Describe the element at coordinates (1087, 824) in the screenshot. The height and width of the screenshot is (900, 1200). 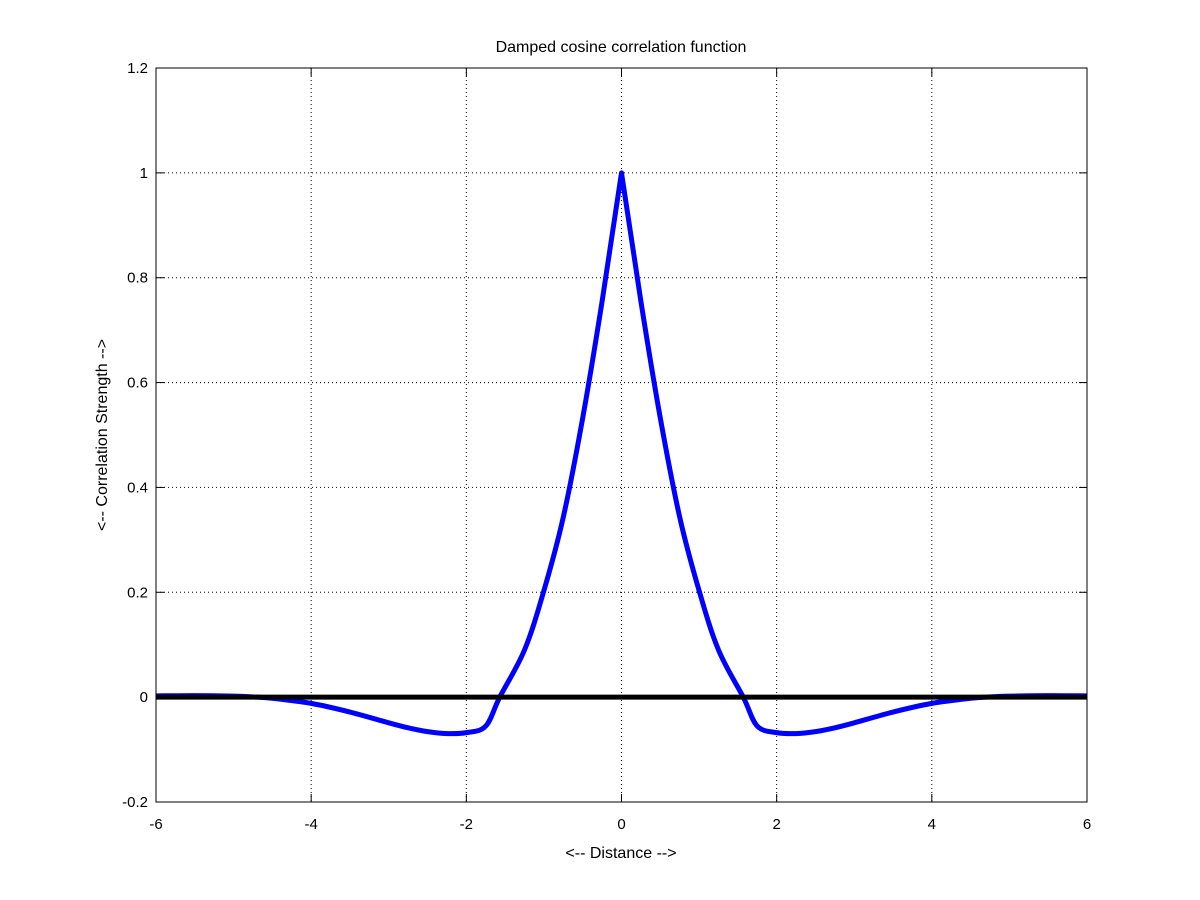
I see `x-tick-label: 6` at that location.